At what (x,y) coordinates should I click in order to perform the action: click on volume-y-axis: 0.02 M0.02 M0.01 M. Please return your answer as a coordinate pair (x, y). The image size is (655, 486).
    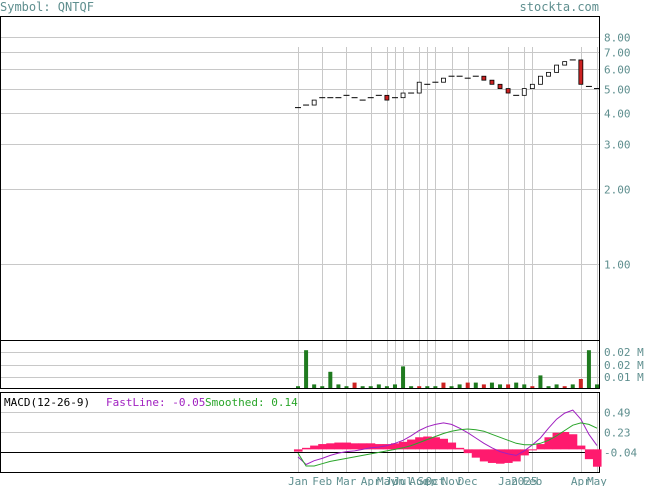
    Looking at the image, I should click on (624, 365).